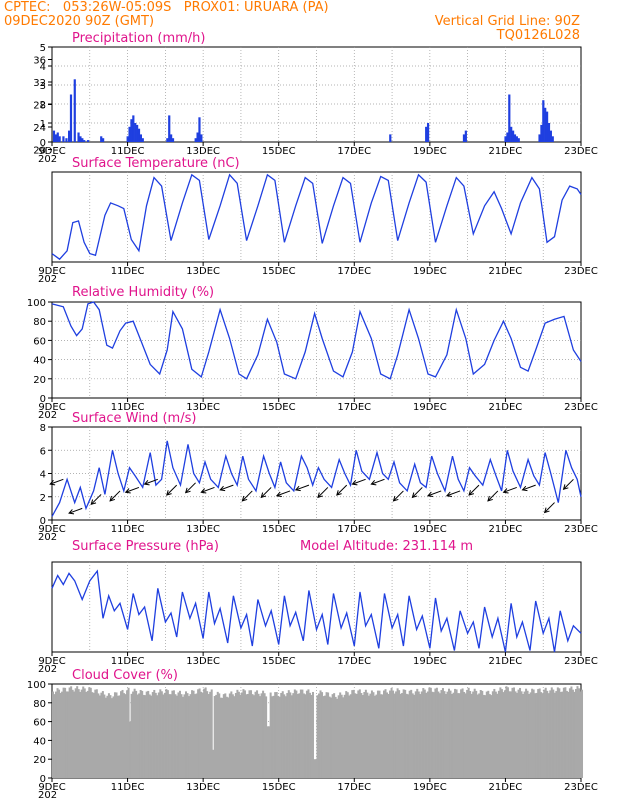 This screenshot has width=618, height=800. What do you see at coordinates (39, 741) in the screenshot?
I see `y-tick-label: 40` at bounding box center [39, 741].